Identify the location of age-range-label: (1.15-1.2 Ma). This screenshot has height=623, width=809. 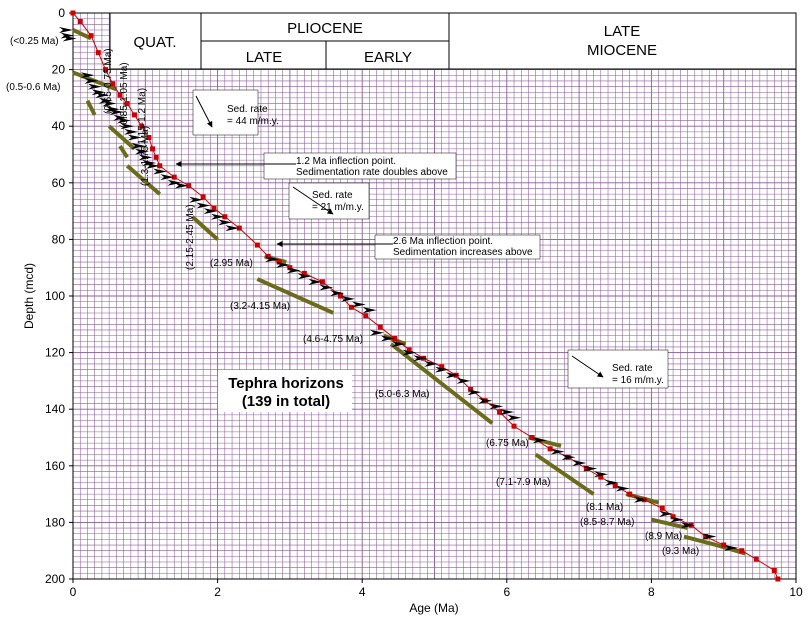
(142, 118).